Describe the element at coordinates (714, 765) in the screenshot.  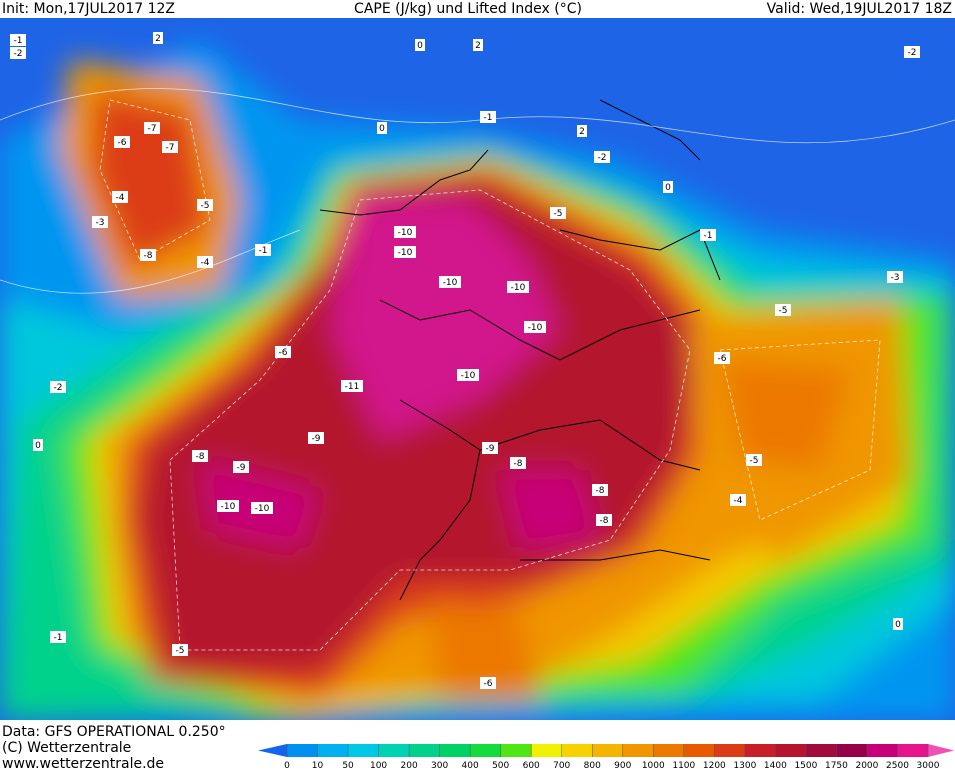
I see `colorbar-label: 1200` at that location.